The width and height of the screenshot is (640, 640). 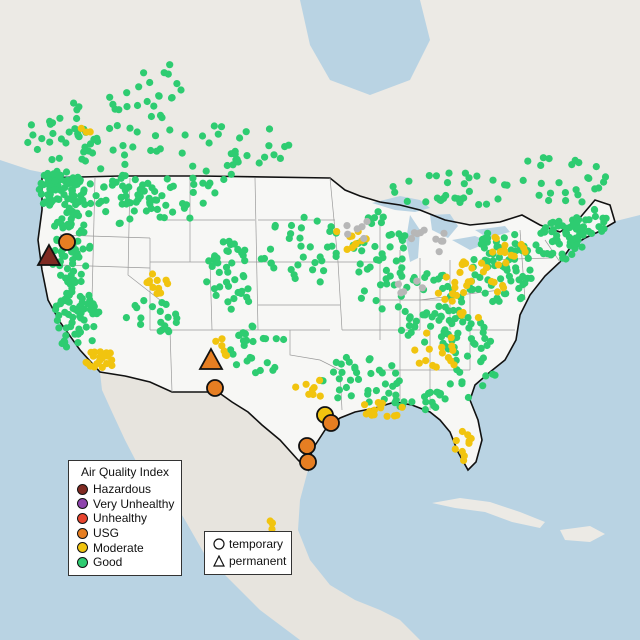 I want to click on moderate-swatch-icon, so click(x=82, y=548).